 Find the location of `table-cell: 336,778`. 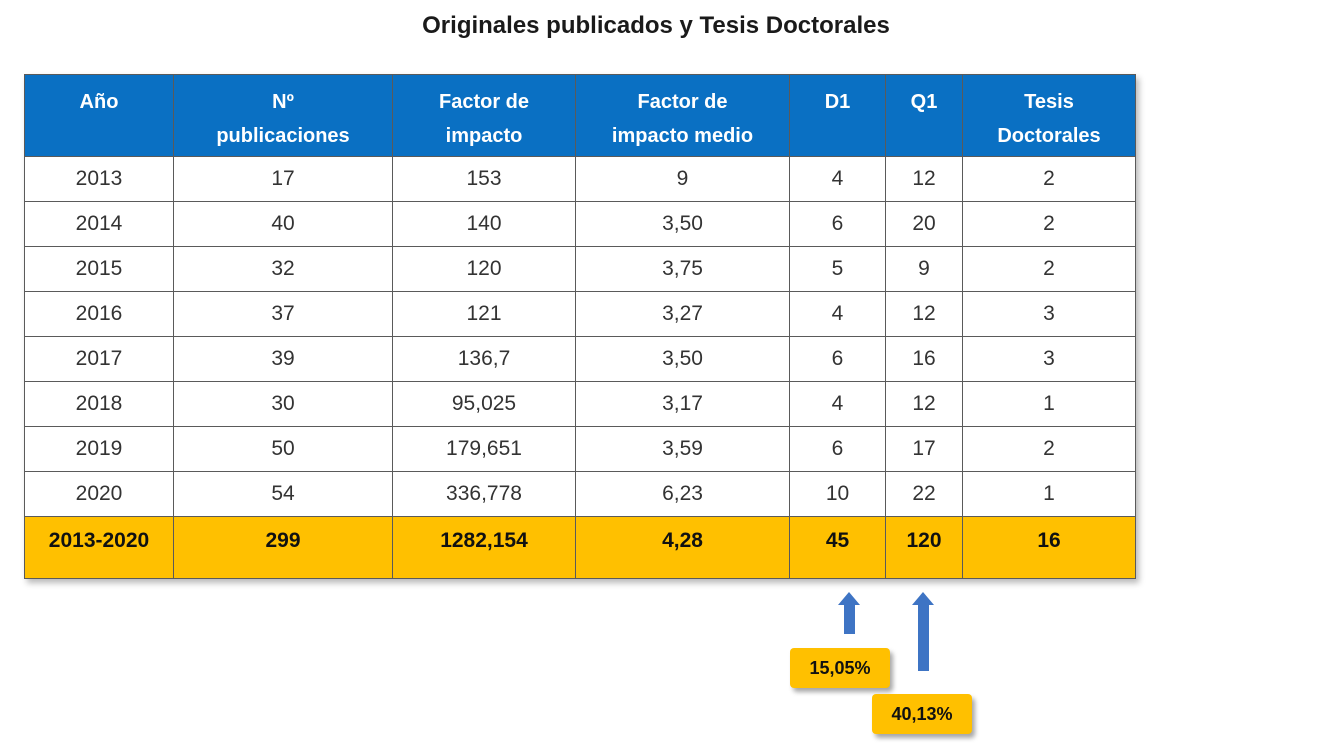

table-cell: 336,778 is located at coordinates (484, 494).